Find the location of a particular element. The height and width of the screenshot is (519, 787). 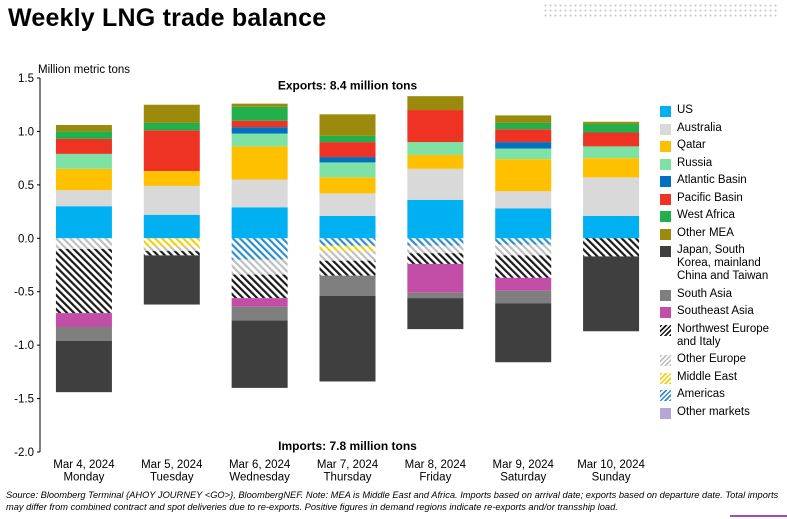

y-axis-ticks: 1.5 1.0 0.5 0.0 -0.5 -1.0 -1.5 -2.0 is located at coordinates (27, 266).